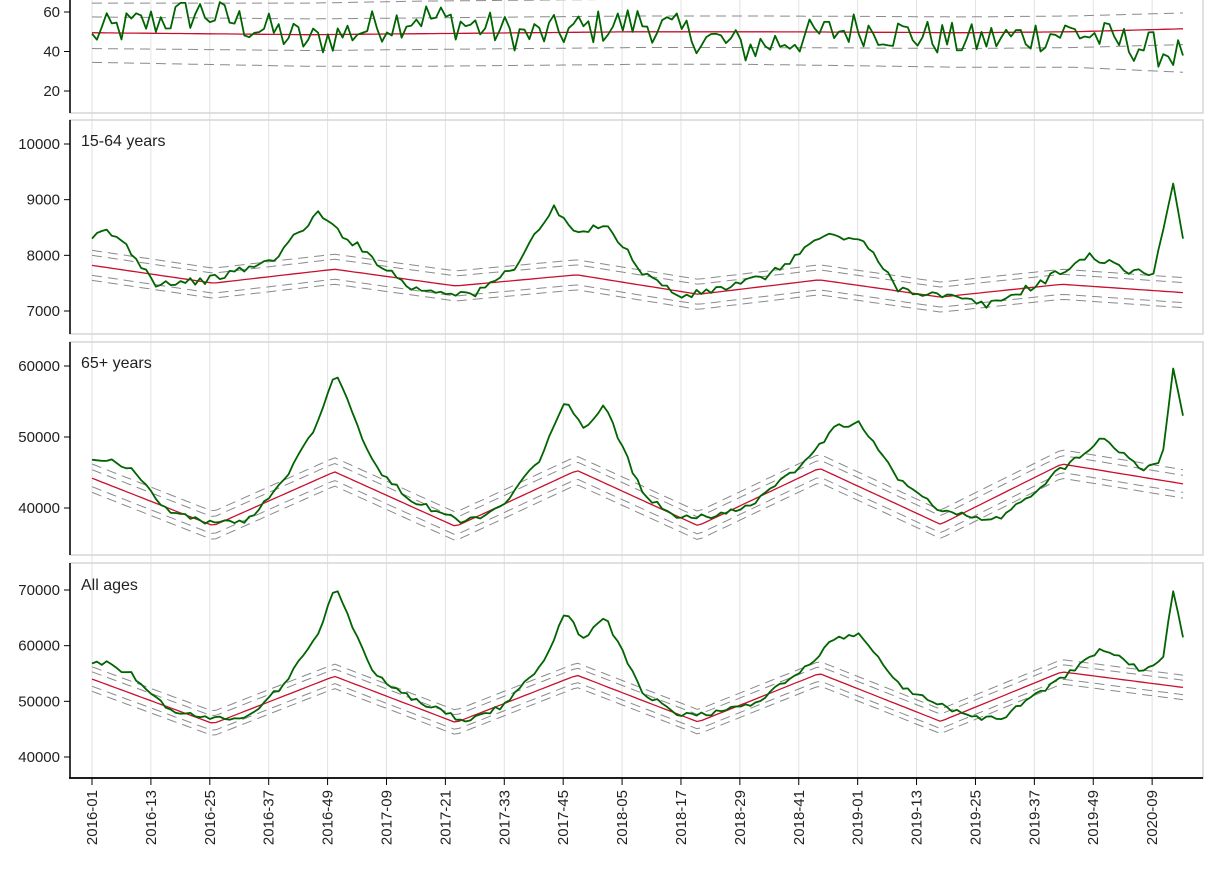 This screenshot has width=1212, height=871. What do you see at coordinates (681, 817) in the screenshot?
I see `x-tick-label: 2018-17` at bounding box center [681, 817].